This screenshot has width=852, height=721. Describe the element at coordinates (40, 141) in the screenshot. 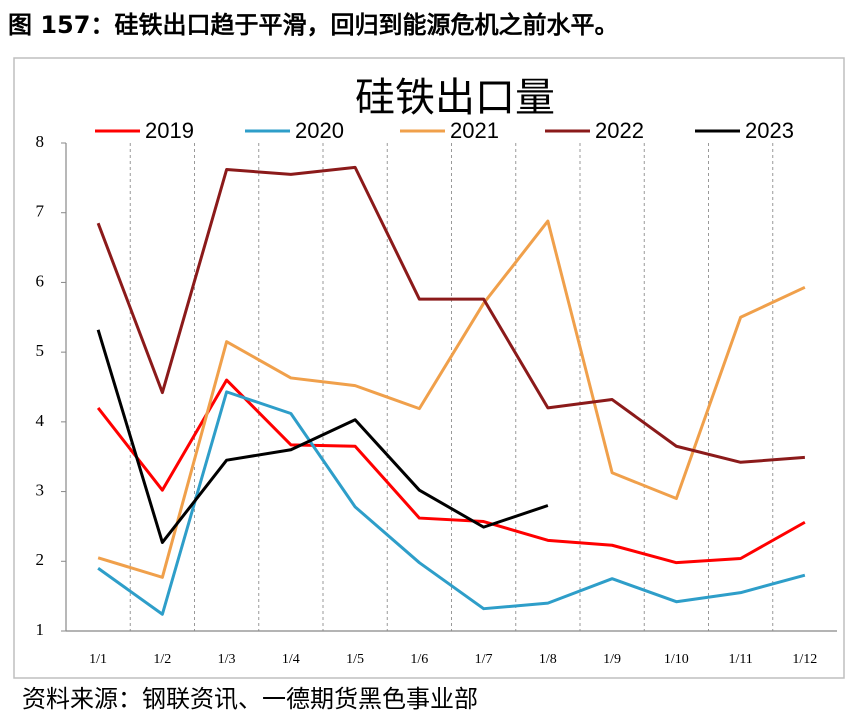

I see `y-tick-label: 8` at that location.